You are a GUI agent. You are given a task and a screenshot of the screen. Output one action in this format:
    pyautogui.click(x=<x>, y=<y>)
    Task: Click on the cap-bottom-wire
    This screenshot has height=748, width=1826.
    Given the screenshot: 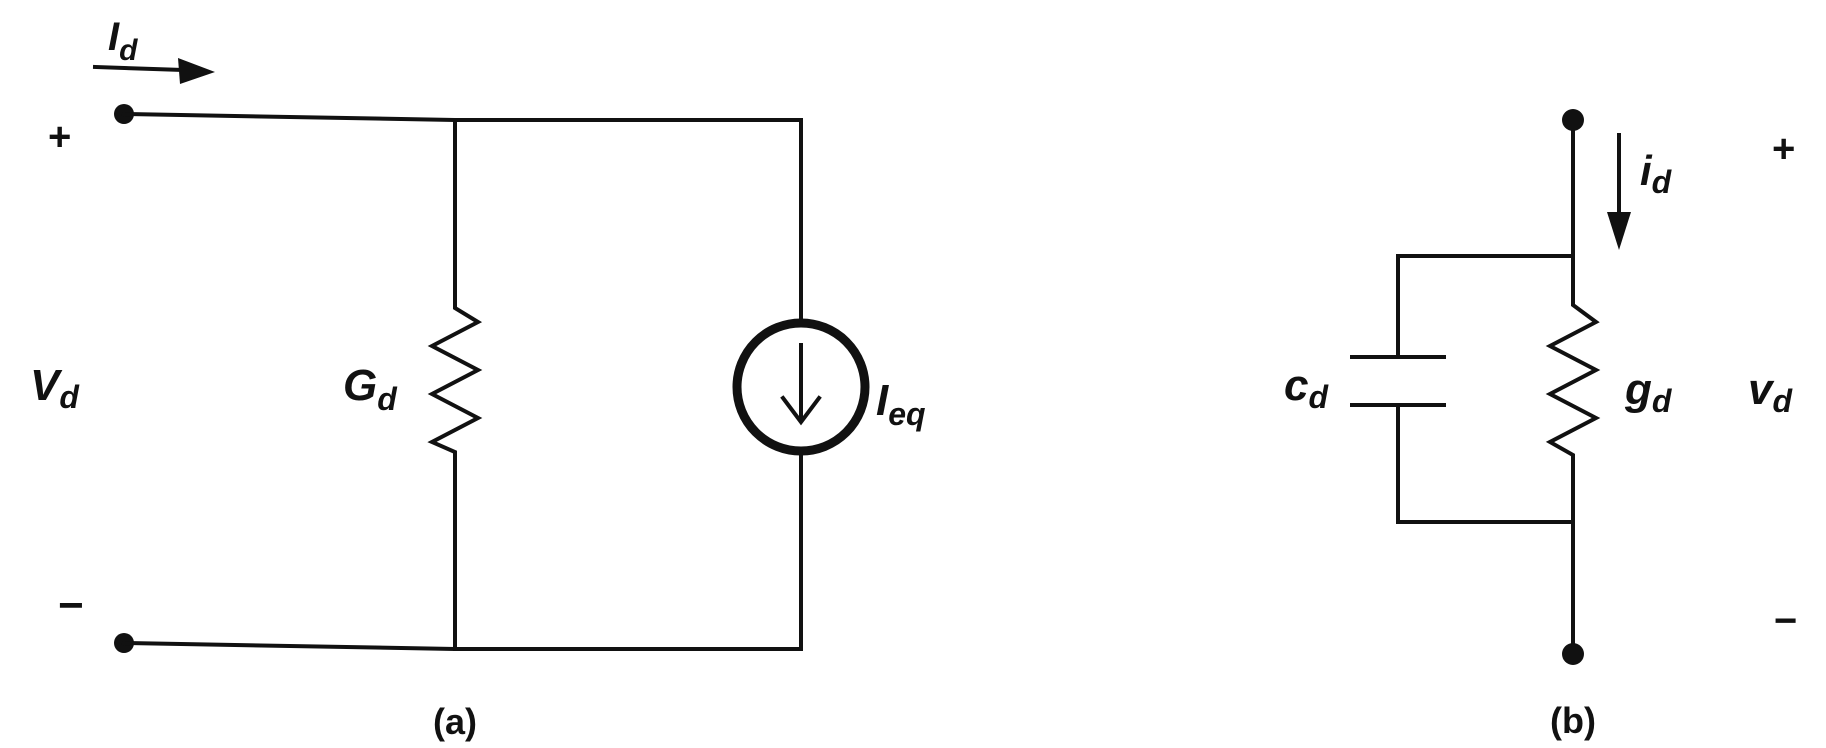 What is the action you would take?
    pyautogui.click(x=1485, y=463)
    